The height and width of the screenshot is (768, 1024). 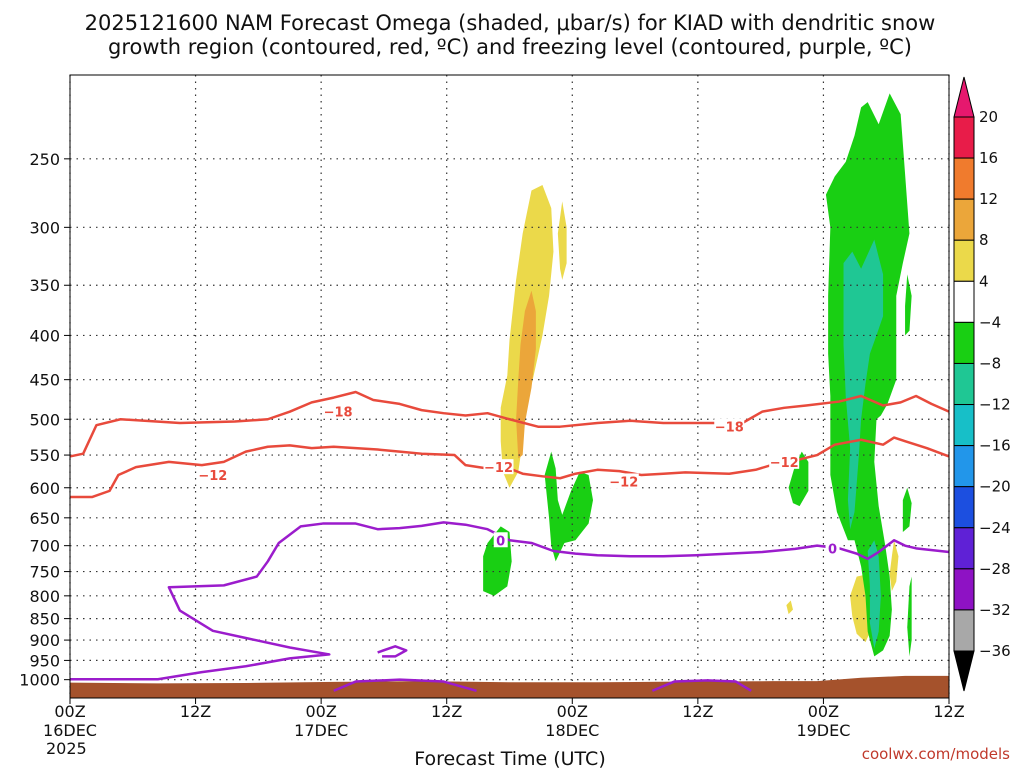 I want to click on colorbar-label-3: 8, so click(x=984, y=240).